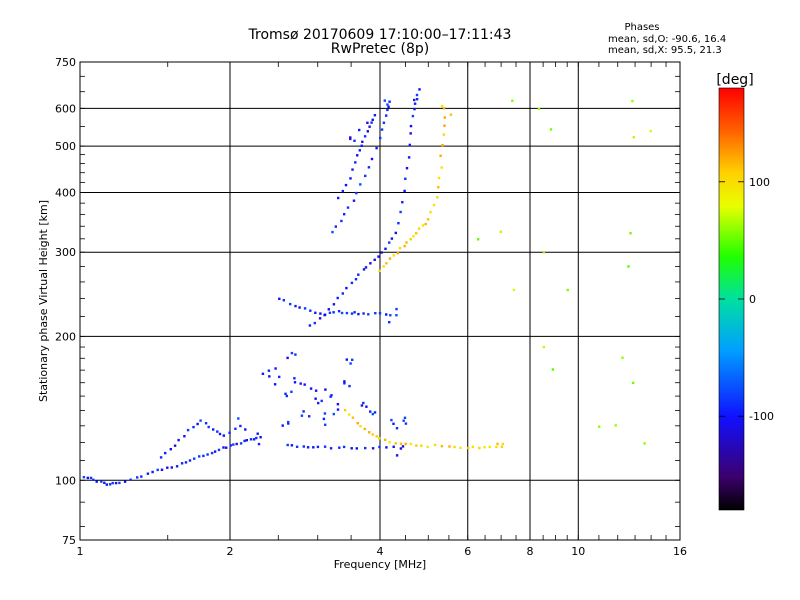 The image size is (800, 600). I want to click on colorbar-label: [deg], so click(734, 80).